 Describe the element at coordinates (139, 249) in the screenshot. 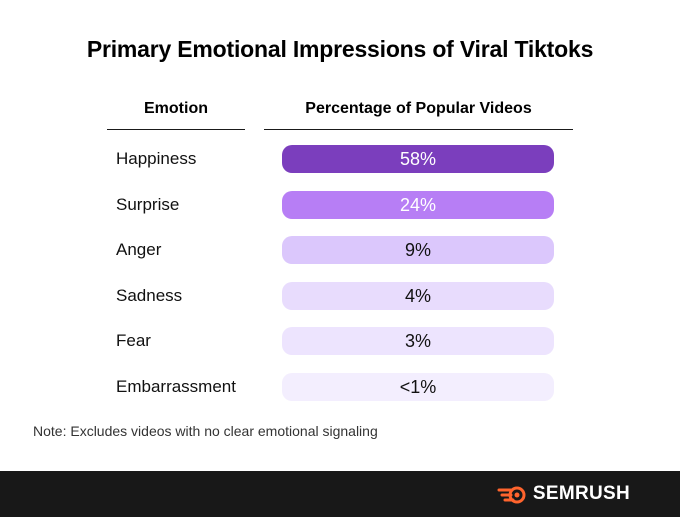

I see `emotion-label: Anger` at that location.